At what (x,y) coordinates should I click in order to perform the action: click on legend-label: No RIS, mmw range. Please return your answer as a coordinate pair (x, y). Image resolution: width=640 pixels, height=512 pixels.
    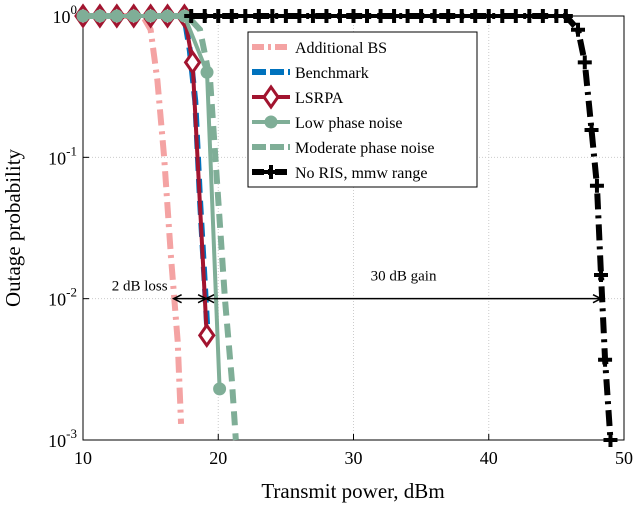
    Looking at the image, I should click on (361, 173).